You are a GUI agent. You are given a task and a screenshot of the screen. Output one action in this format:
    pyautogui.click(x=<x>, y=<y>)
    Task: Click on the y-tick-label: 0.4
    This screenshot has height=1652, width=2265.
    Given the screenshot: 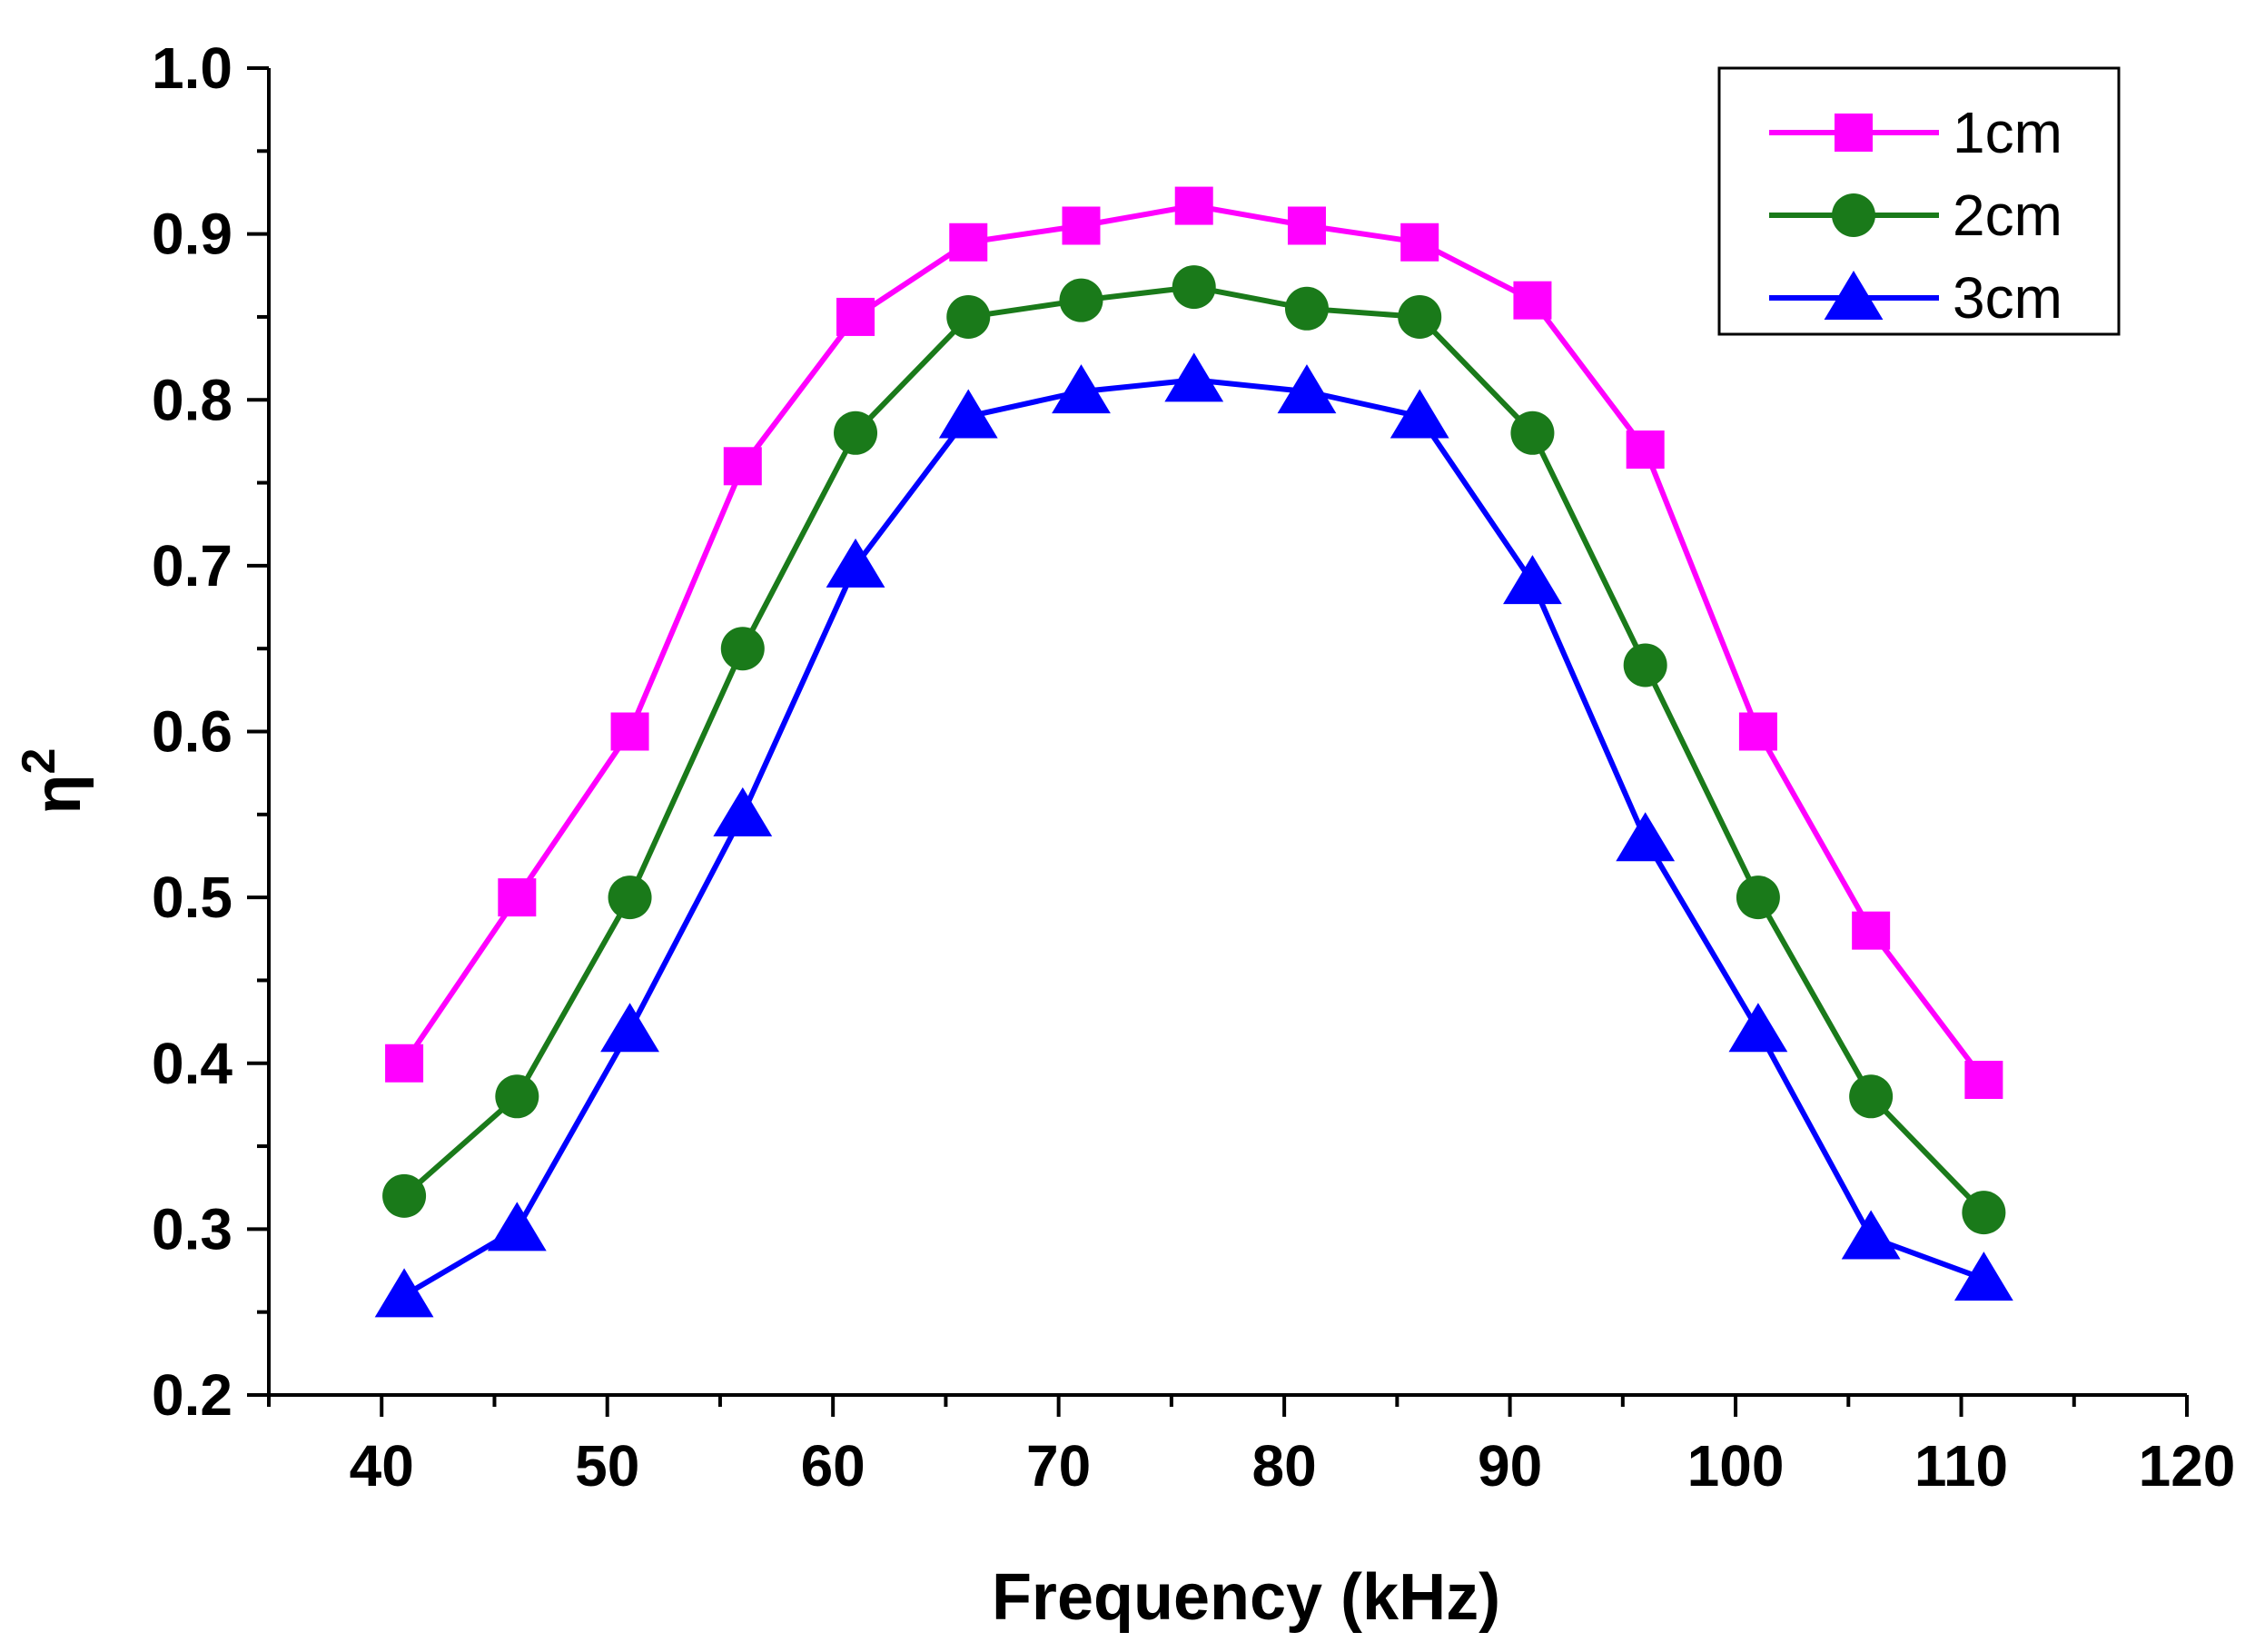 What is the action you would take?
    pyautogui.click(x=192, y=1063)
    